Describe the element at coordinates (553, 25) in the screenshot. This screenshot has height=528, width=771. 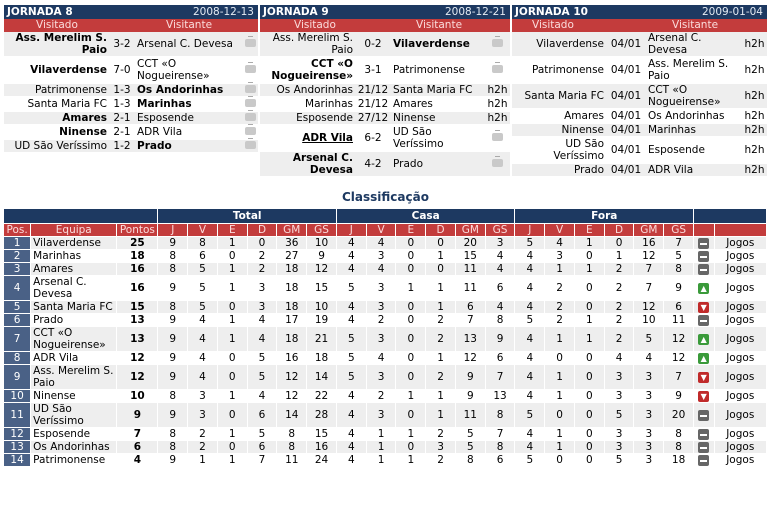
I see `visited-label: Visitado` at that location.